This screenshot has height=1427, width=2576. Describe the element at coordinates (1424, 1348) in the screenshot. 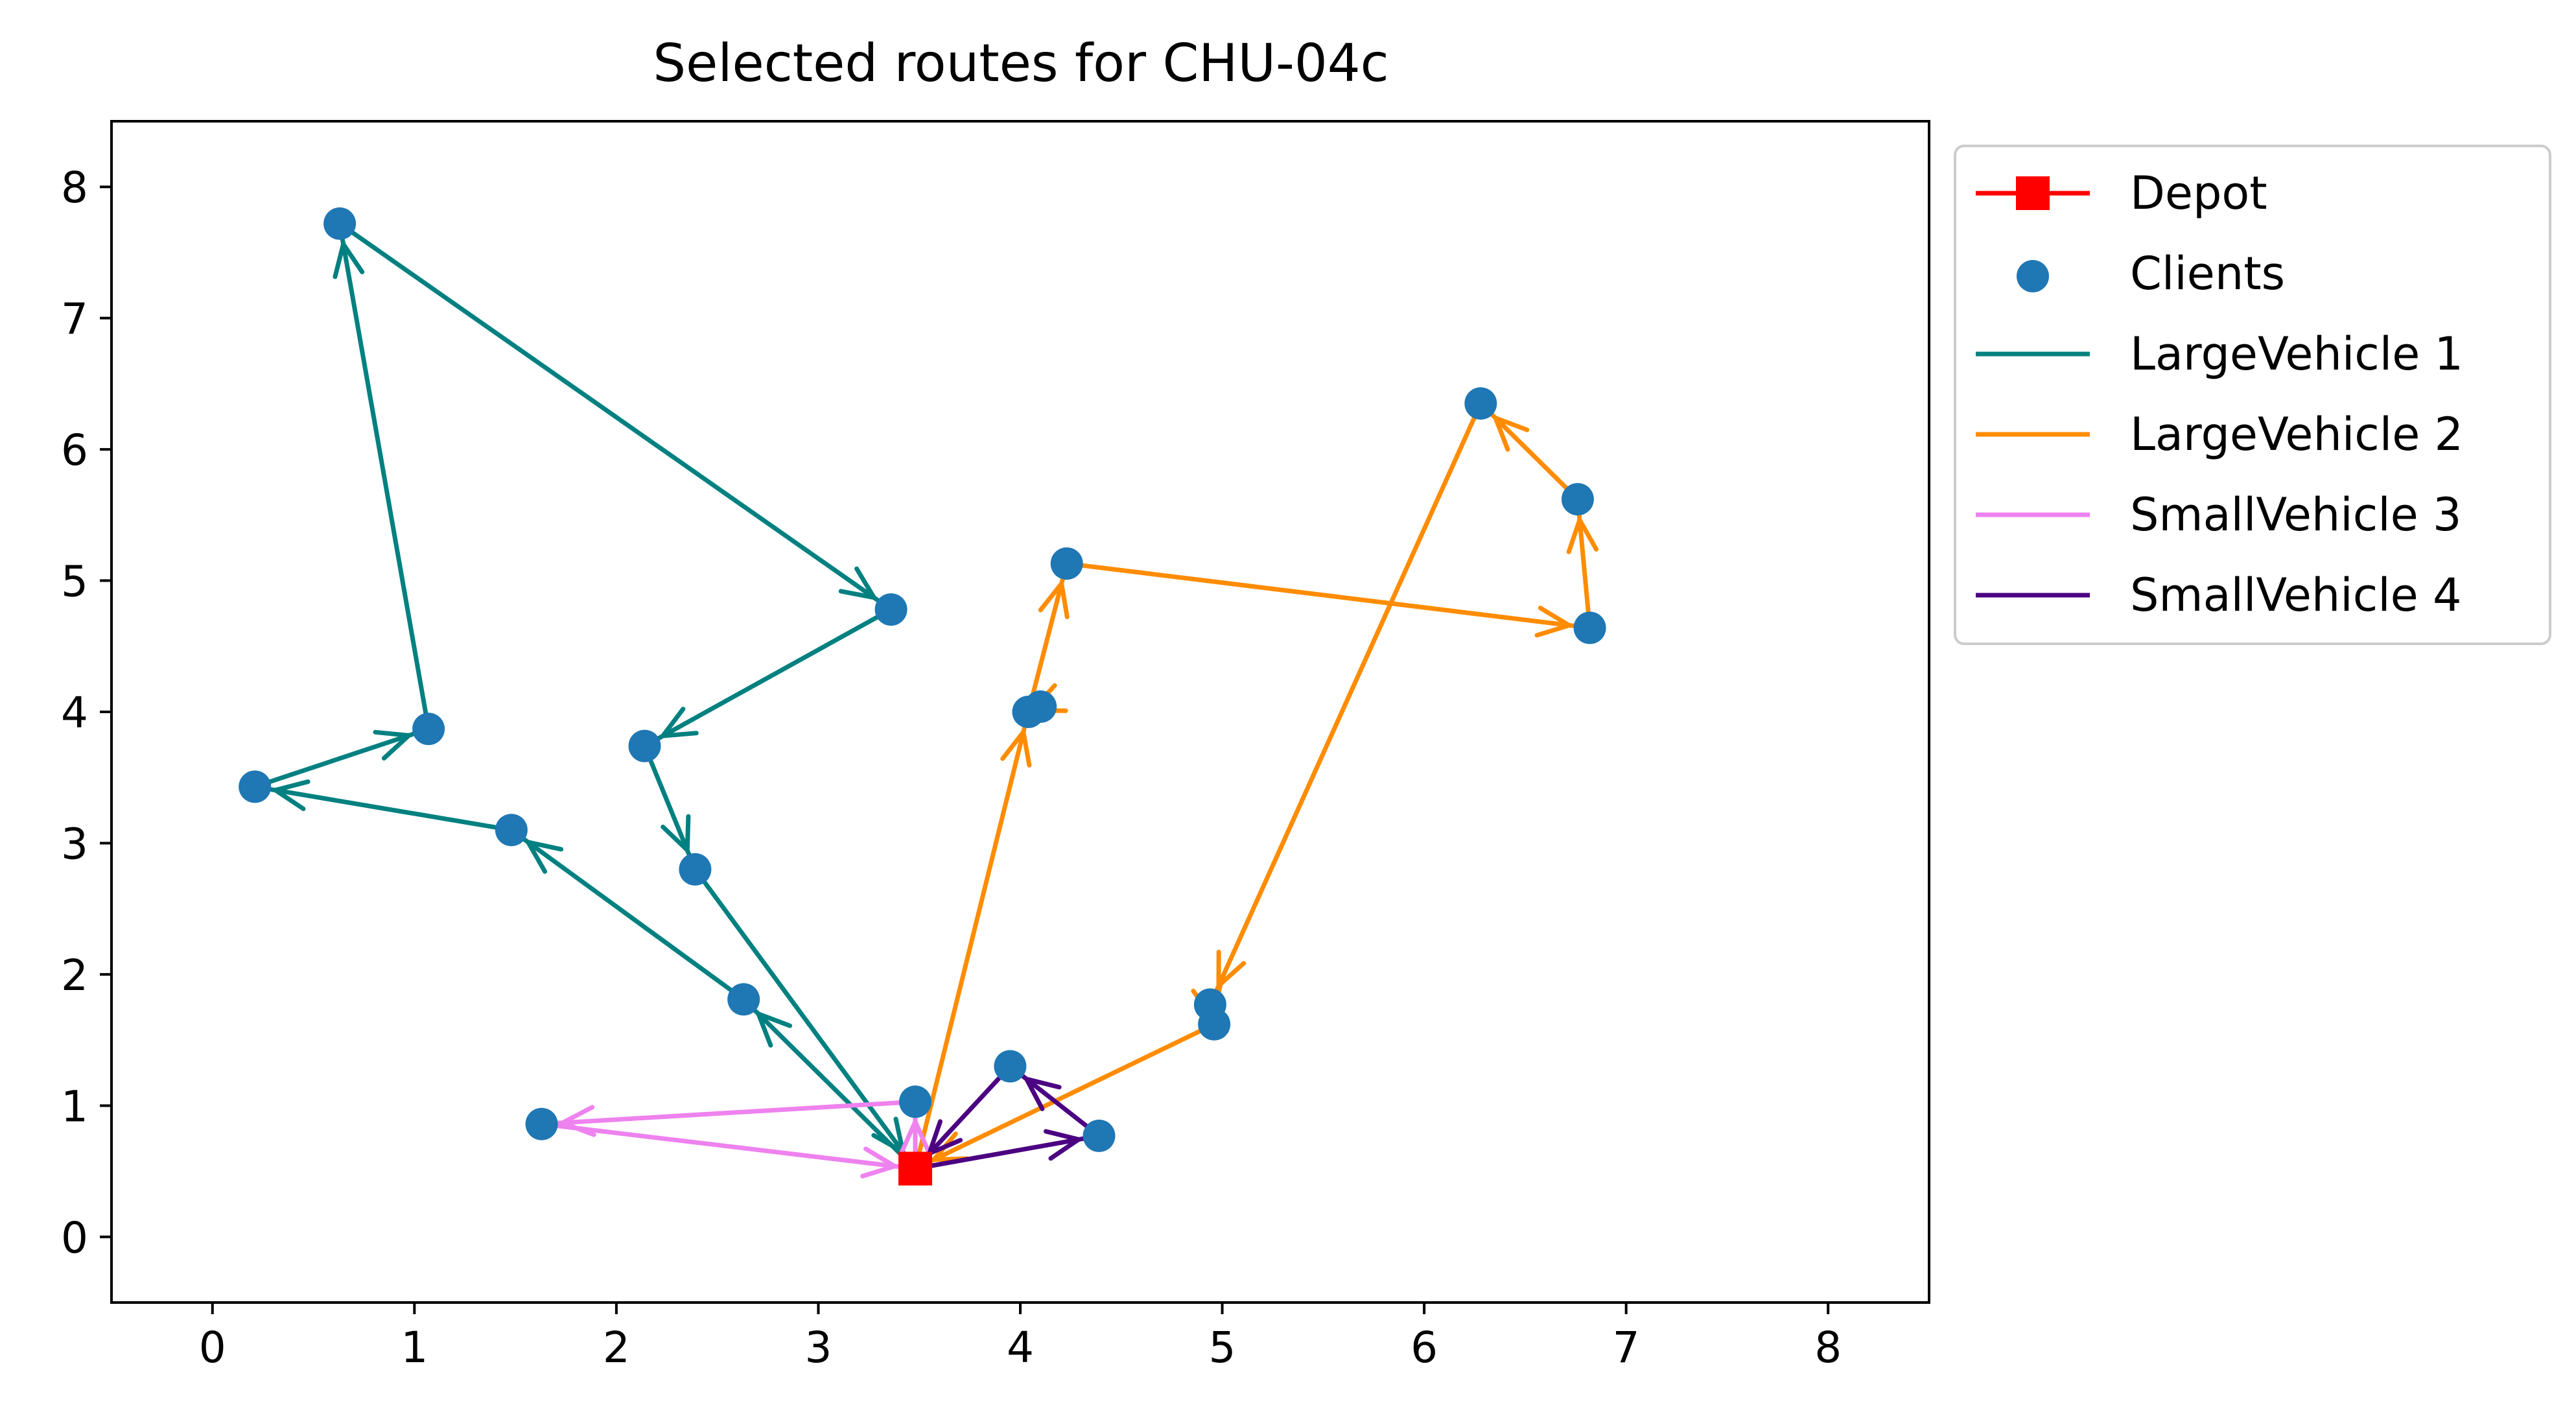

I see `x-tick-label: 6` at that location.